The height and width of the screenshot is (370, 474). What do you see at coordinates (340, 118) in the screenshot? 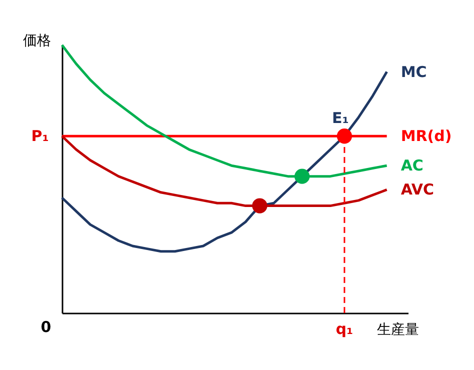
I see `annotation: E₁` at bounding box center [340, 118].